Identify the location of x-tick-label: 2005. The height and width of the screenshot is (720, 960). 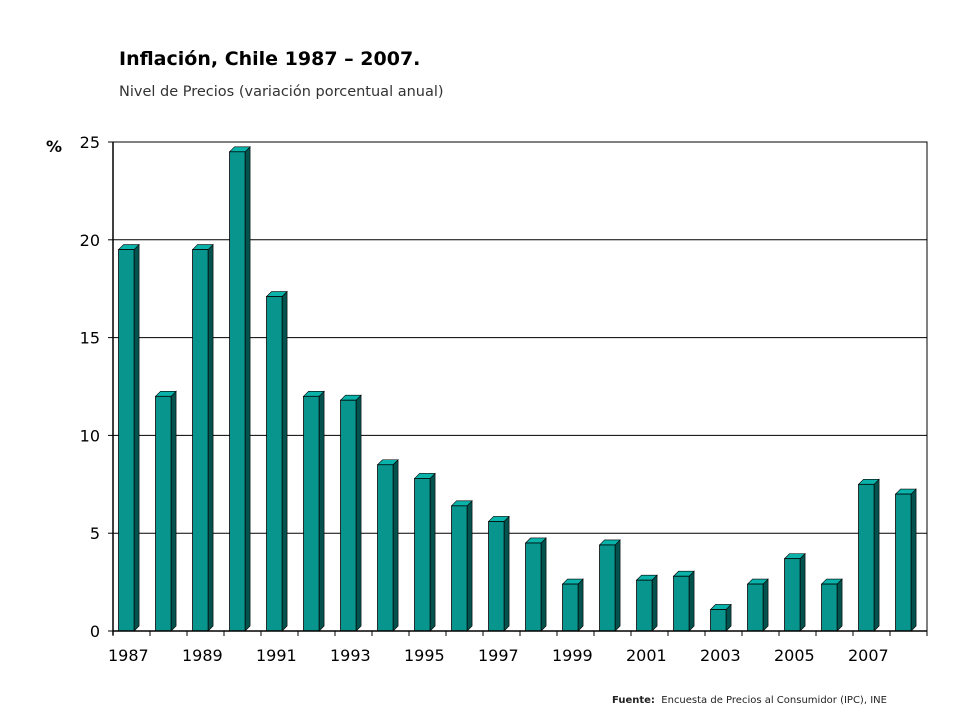
(794, 655).